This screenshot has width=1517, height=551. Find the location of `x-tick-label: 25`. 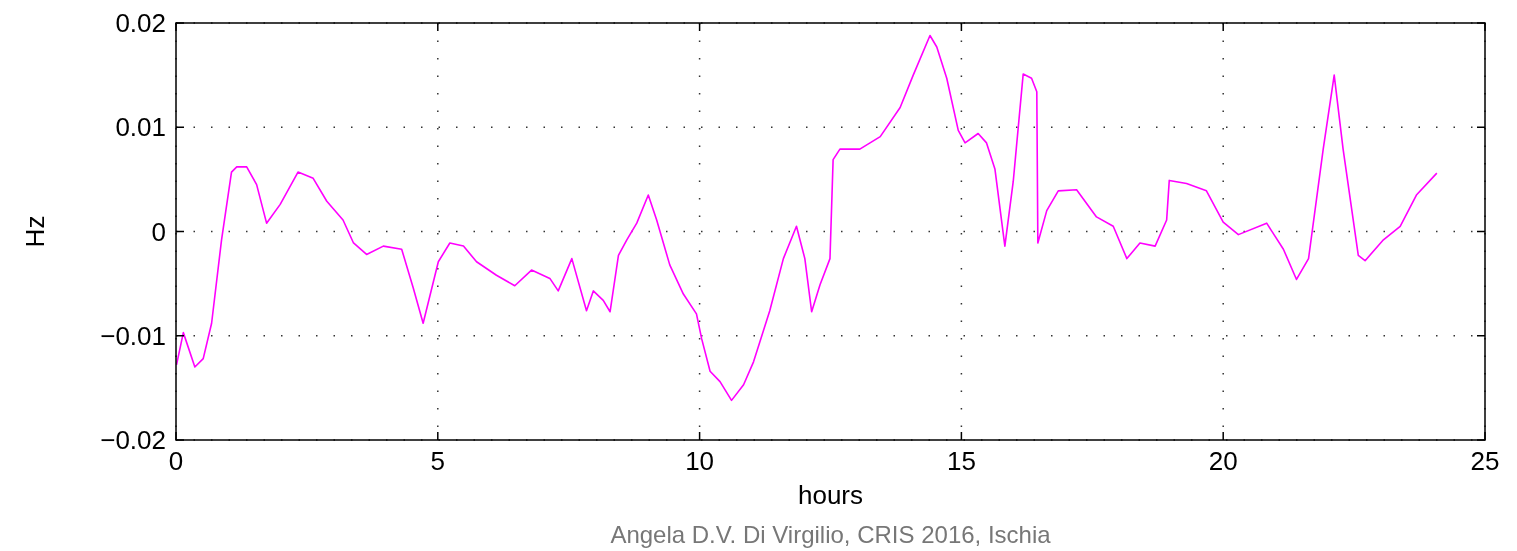

x-tick-label: 25 is located at coordinates (1485, 461).